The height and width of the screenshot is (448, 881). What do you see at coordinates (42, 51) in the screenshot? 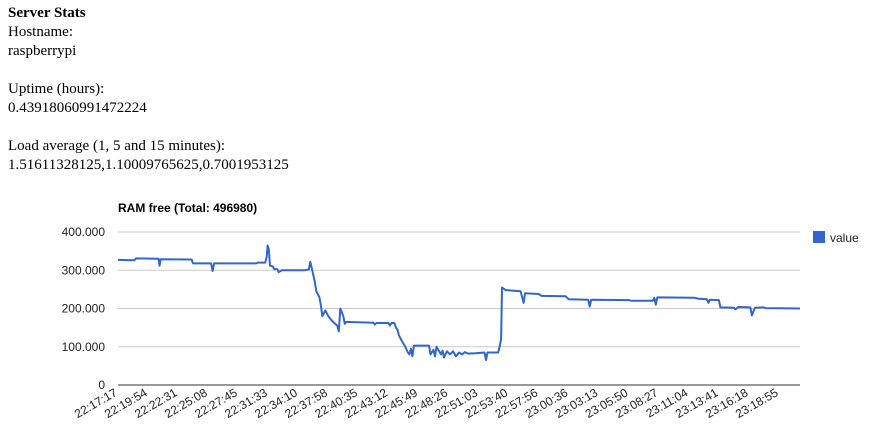
I see `hostname-value: raspberrypi` at bounding box center [42, 51].